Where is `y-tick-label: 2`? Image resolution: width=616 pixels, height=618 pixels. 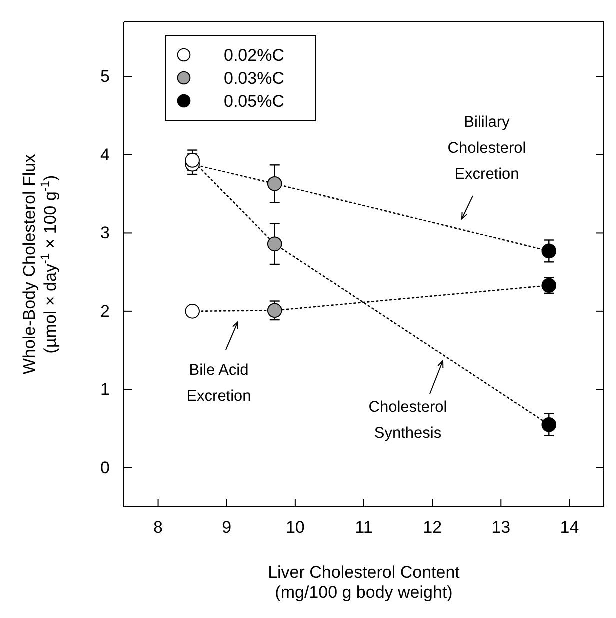 y-tick-label: 2 is located at coordinates (105, 311).